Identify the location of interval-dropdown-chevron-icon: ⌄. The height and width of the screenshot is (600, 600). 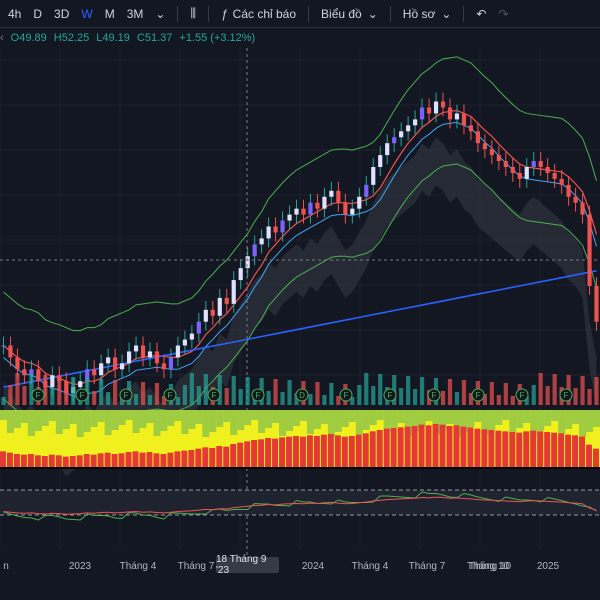
(160, 13).